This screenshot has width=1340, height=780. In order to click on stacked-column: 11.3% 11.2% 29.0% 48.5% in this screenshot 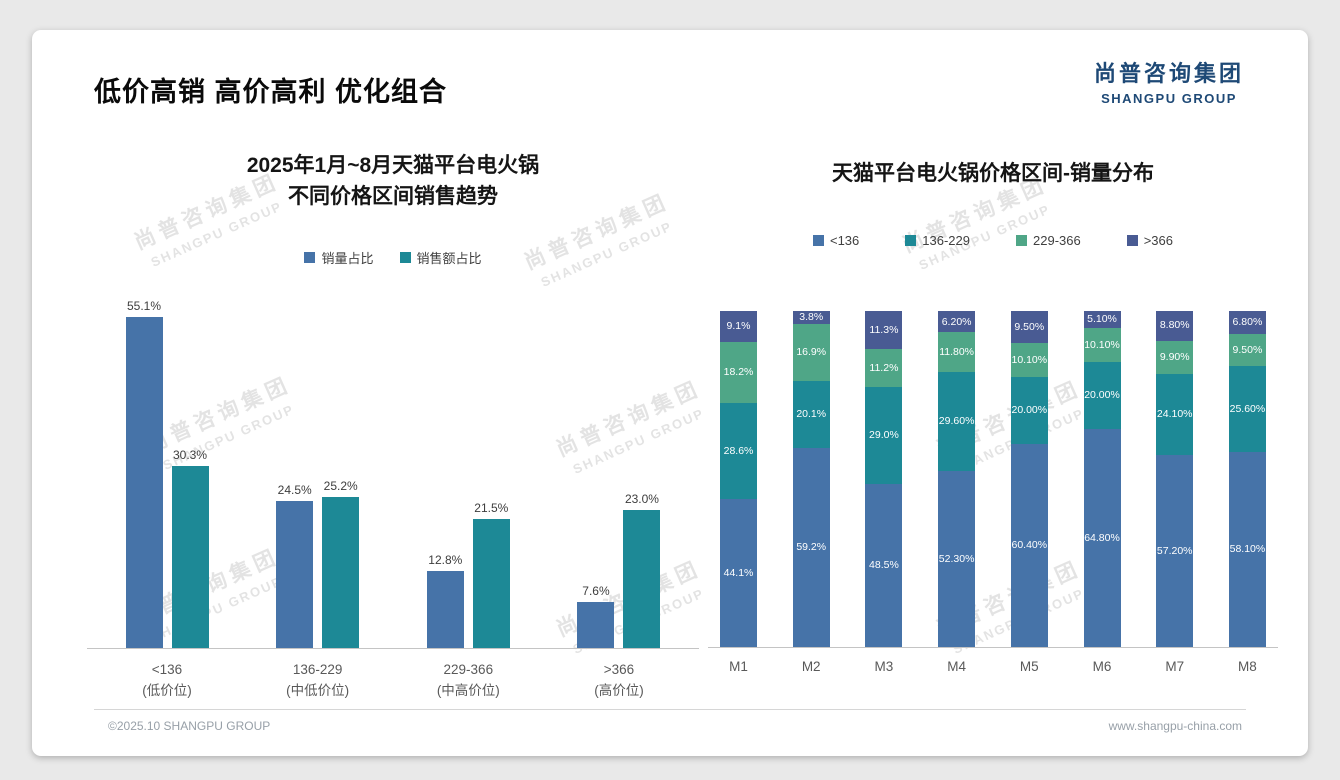, I will do `click(884, 479)`.